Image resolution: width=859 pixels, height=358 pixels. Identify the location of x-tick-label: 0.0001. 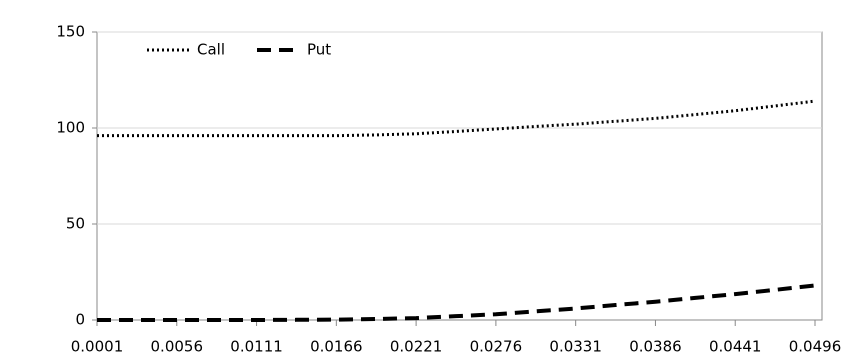
(97, 347).